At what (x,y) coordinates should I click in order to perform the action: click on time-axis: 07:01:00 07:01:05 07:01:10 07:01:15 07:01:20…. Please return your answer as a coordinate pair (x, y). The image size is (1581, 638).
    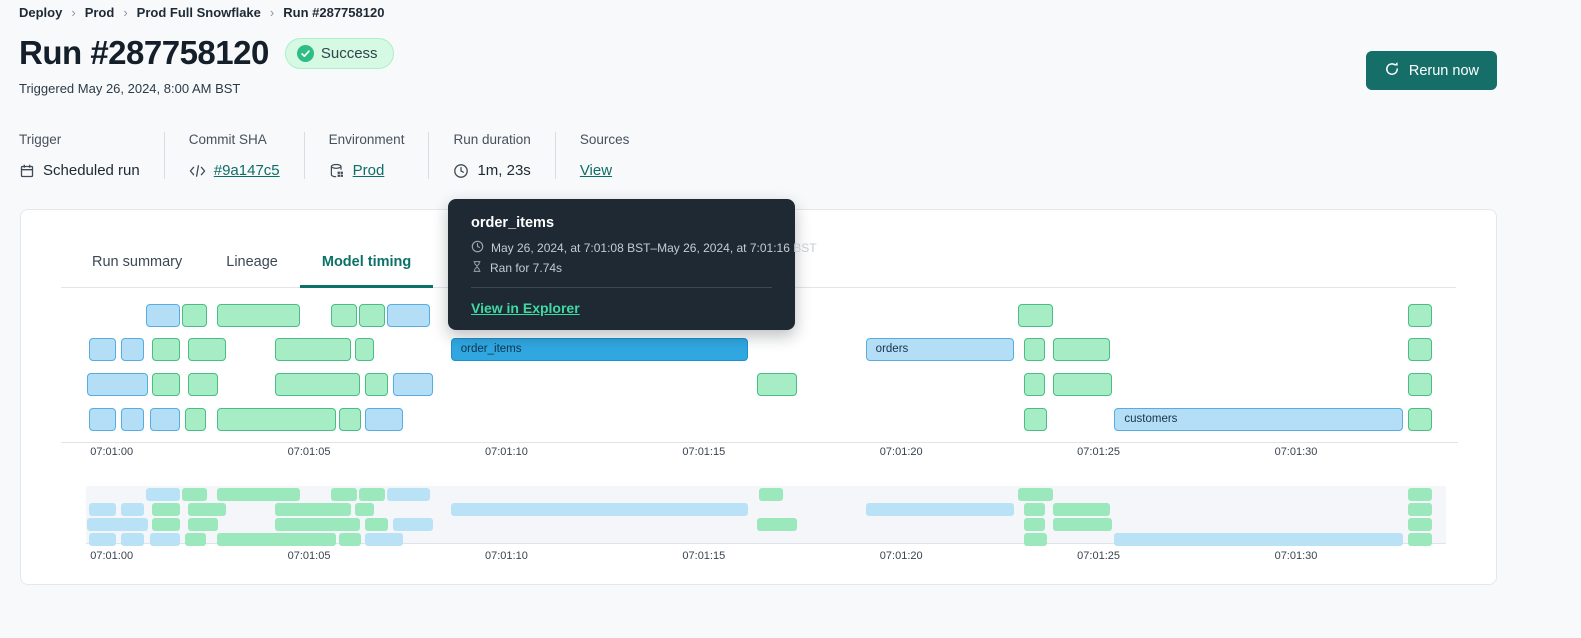
    Looking at the image, I should click on (766, 453).